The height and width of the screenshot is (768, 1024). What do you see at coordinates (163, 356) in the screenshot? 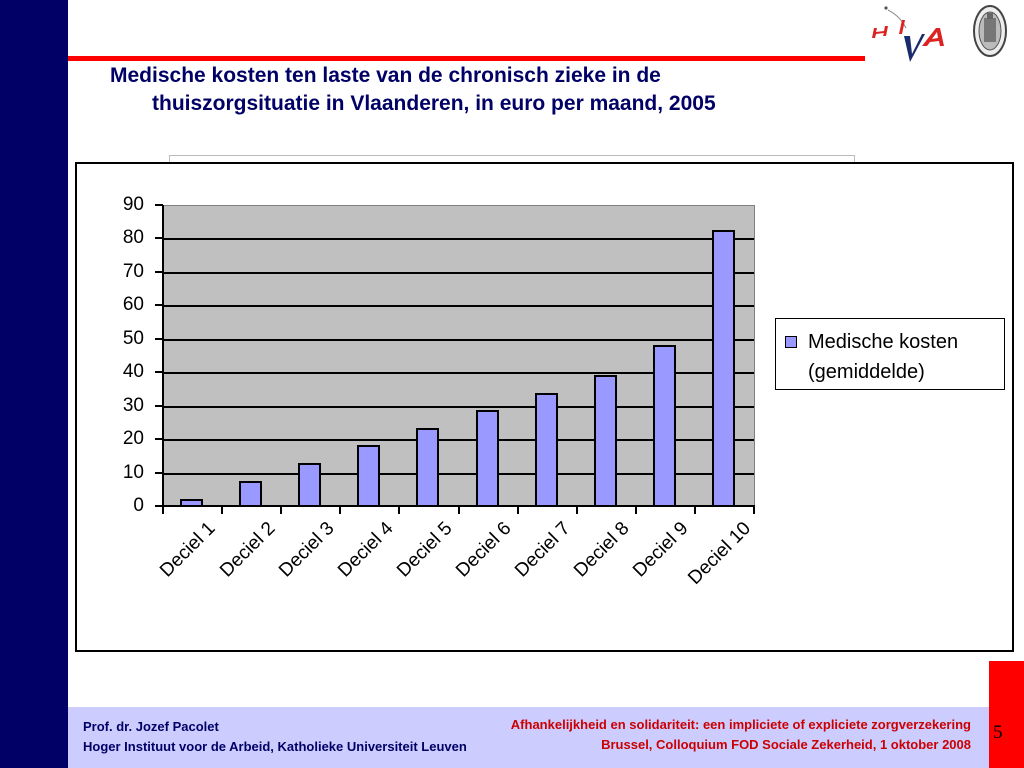
I see `y-axis` at bounding box center [163, 356].